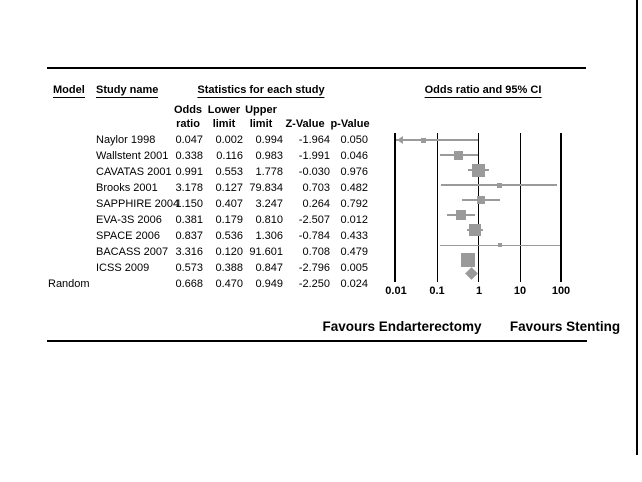 This screenshot has width=642, height=482. Describe the element at coordinates (314, 284) in the screenshot. I see `cell-z-value: -2.250` at that location.